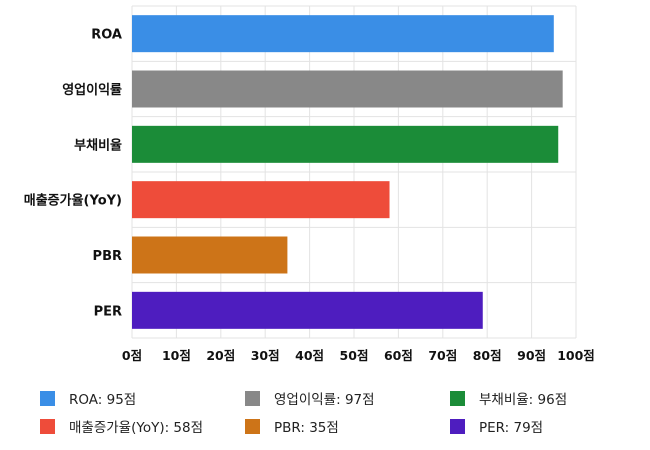  What do you see at coordinates (576, 355) in the screenshot?
I see `x-tick-label: 100점` at bounding box center [576, 355].